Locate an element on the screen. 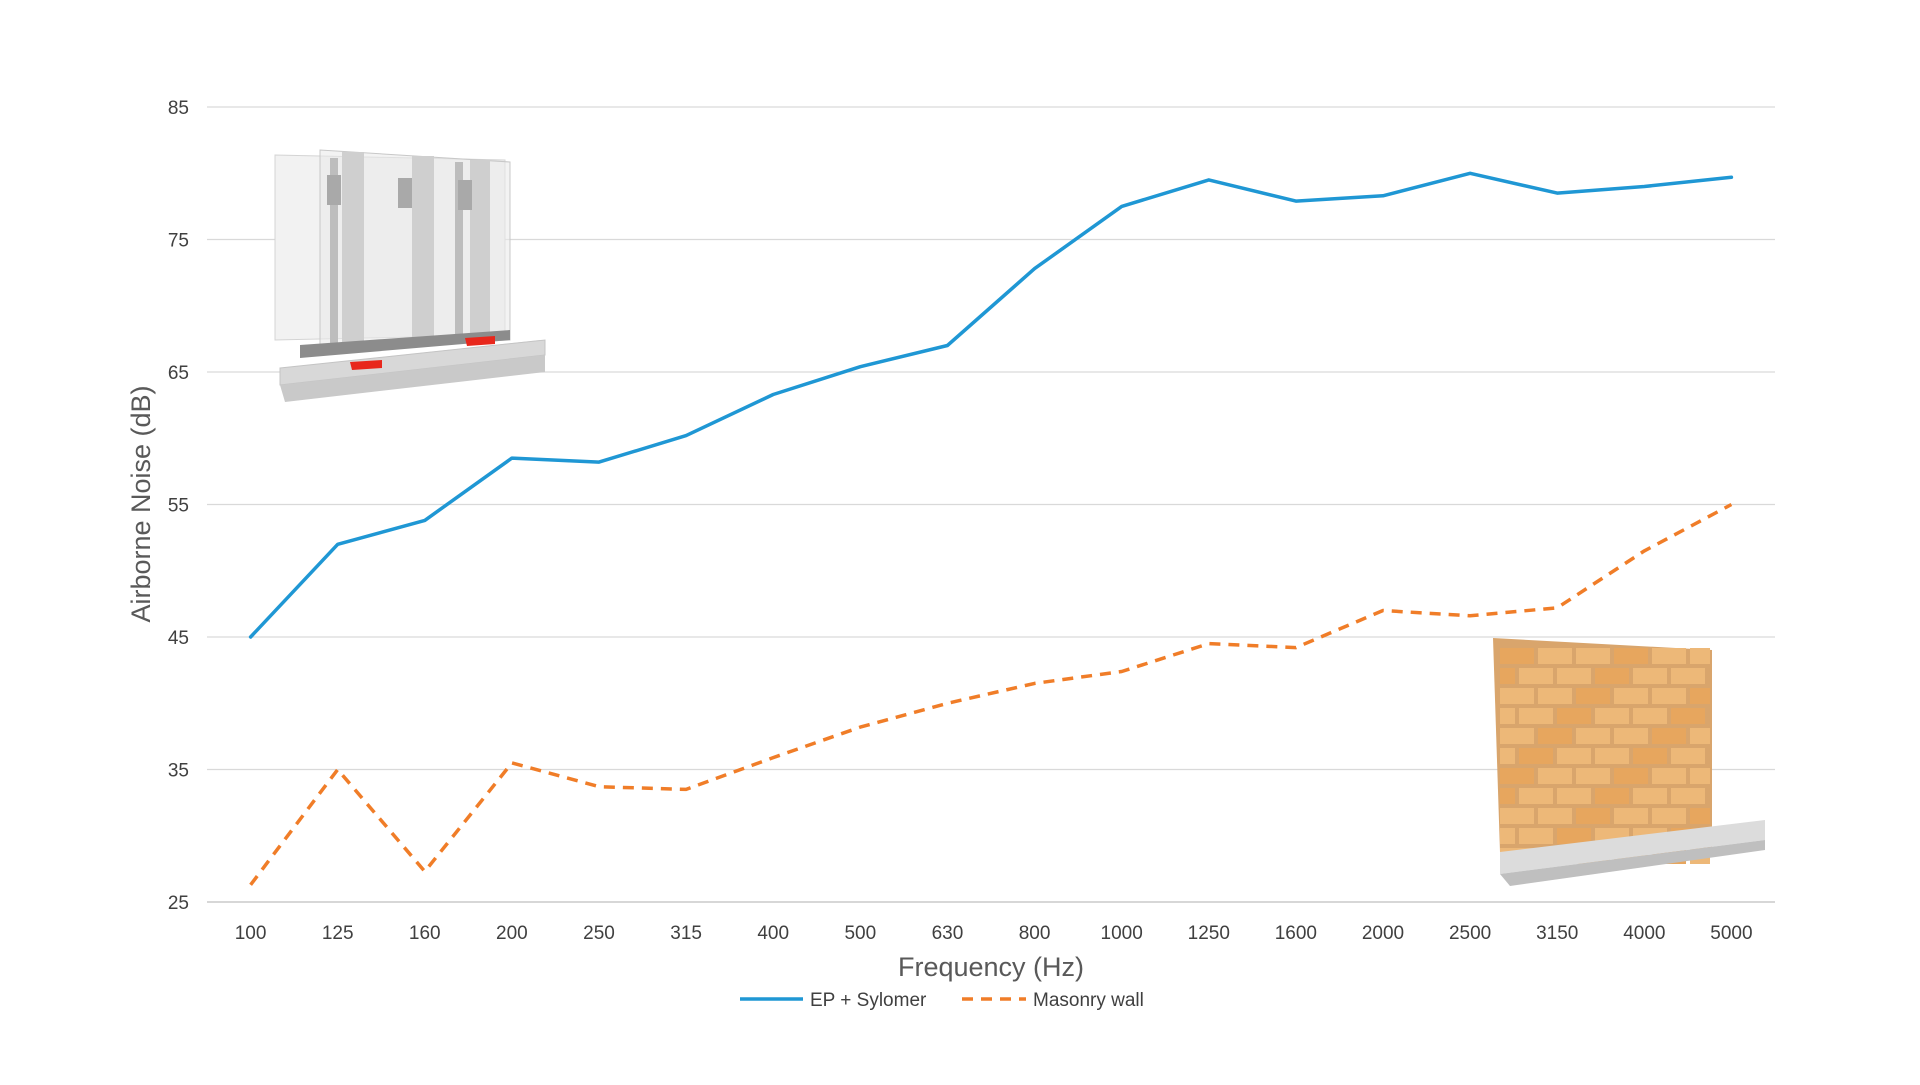 Image resolution: width=1920 pixels, height=1085 pixels. y-tick-label: 45 is located at coordinates (178, 638).